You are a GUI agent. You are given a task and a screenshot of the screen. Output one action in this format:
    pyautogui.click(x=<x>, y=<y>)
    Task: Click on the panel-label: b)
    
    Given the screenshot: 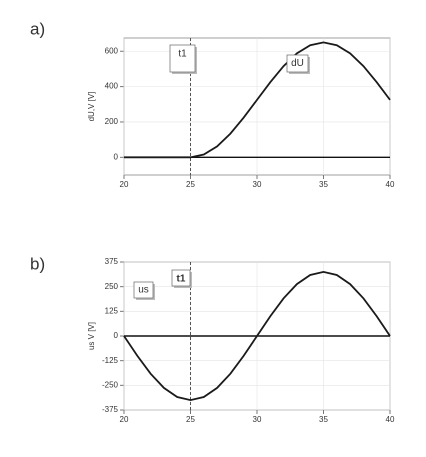 What is the action you would take?
    pyautogui.click(x=37, y=263)
    